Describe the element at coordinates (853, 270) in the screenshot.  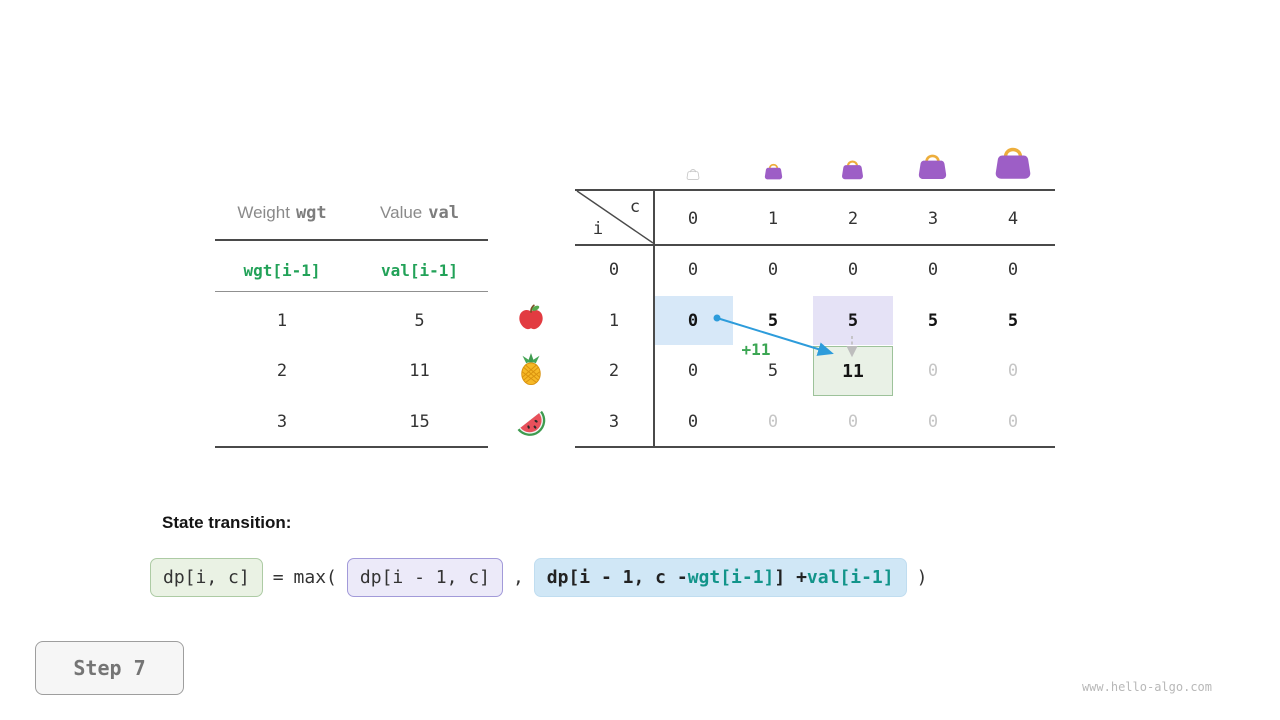
I see `dp-cell-0-2: 0` at that location.